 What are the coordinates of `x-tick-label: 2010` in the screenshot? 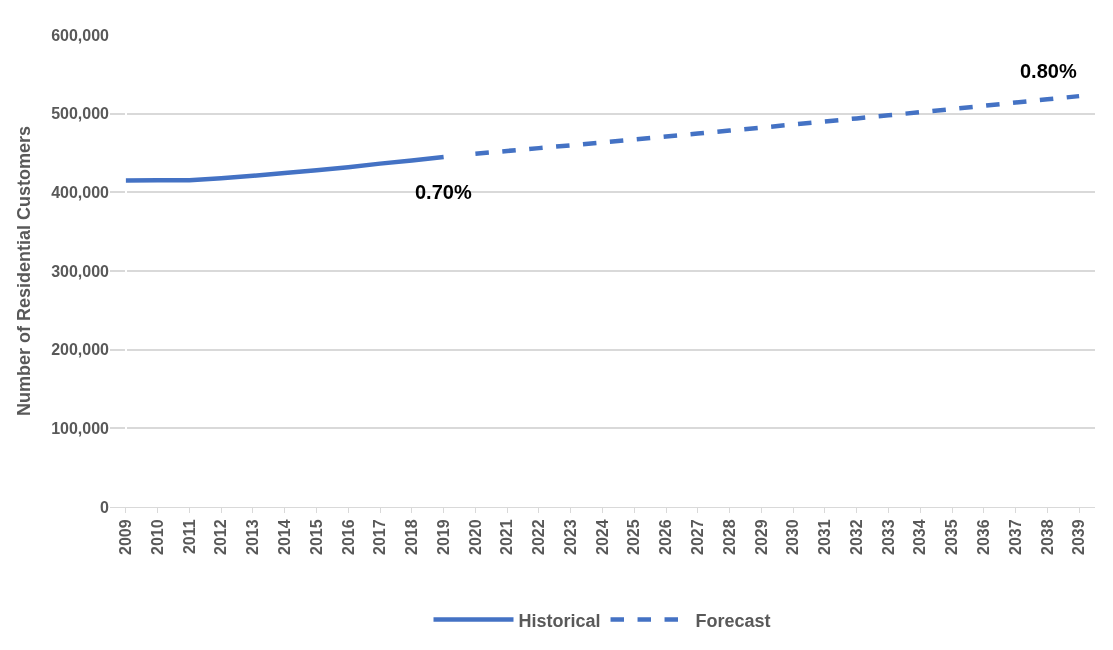 It's located at (157, 537).